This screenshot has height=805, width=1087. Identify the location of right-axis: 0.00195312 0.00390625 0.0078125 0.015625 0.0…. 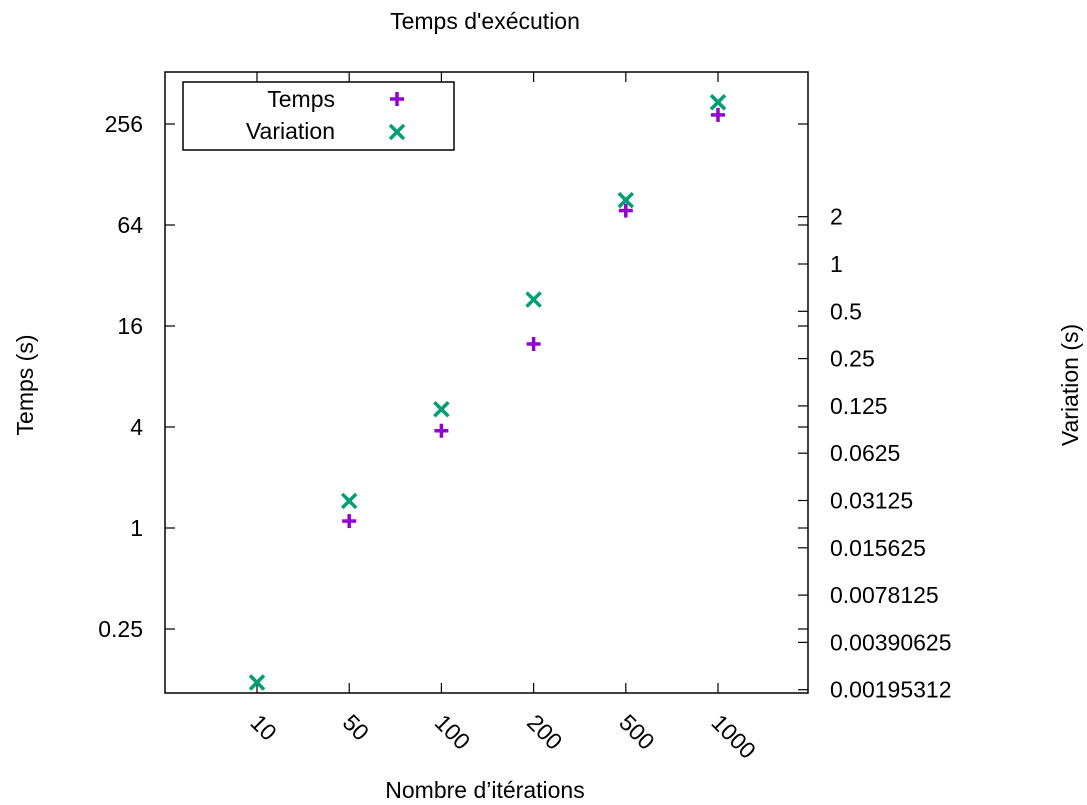
(875, 453).